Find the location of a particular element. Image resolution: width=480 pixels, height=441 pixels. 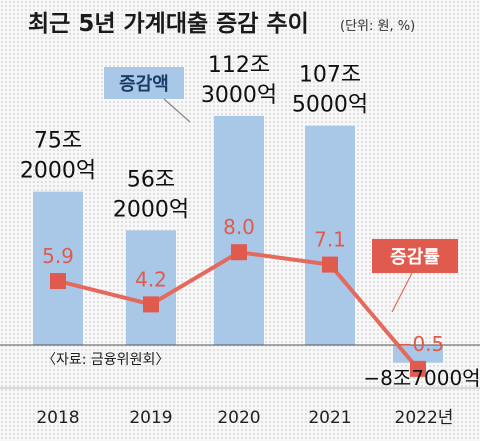

rate-marker-2022년 is located at coordinates (418, 368).